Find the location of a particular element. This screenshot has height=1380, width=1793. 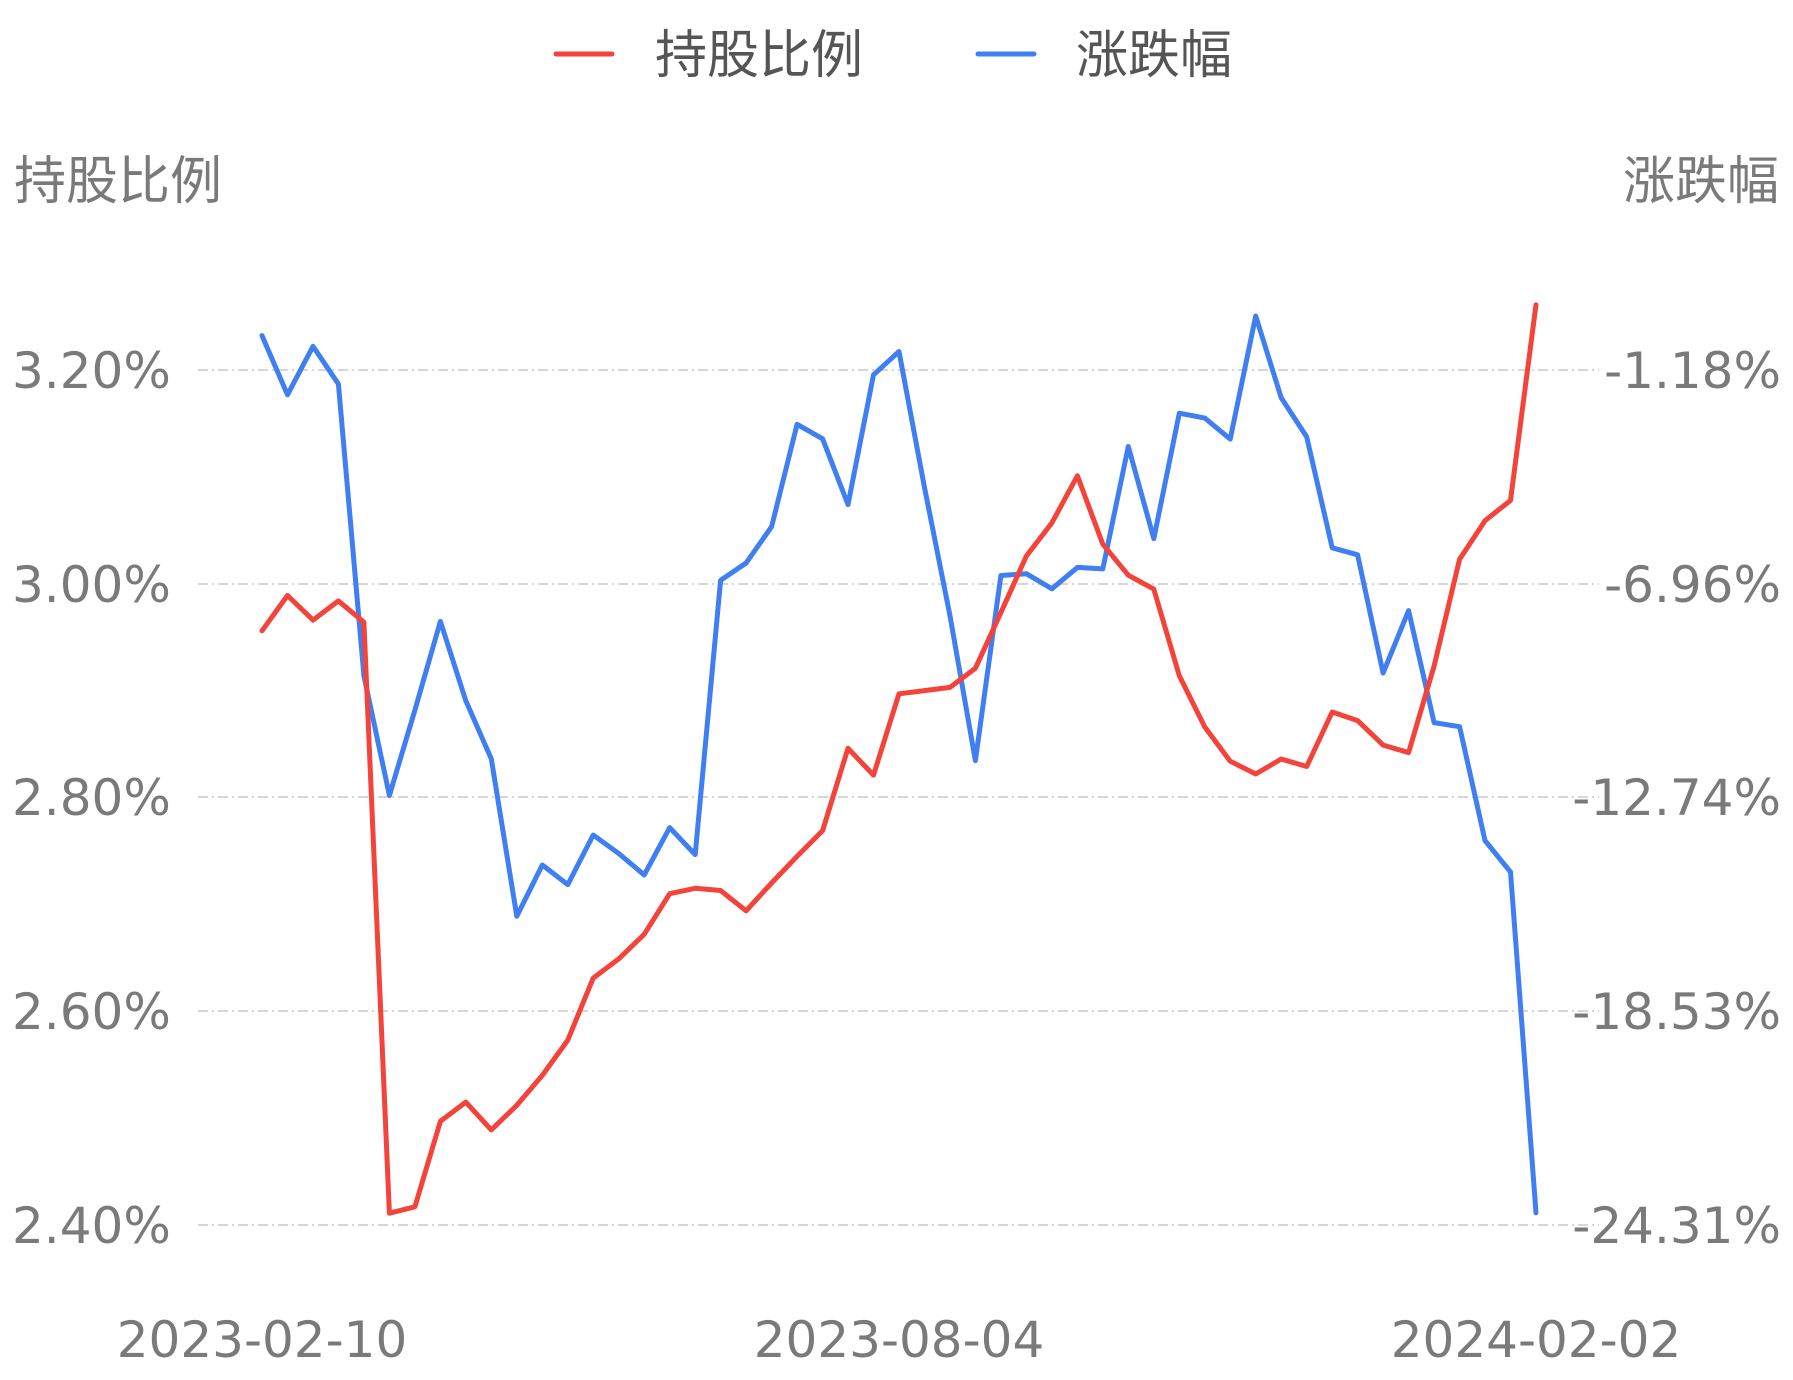

y-right-tick-labels: -1.18% -6.96% -12.74% -18.53% -24.31% is located at coordinates (1676, 798).